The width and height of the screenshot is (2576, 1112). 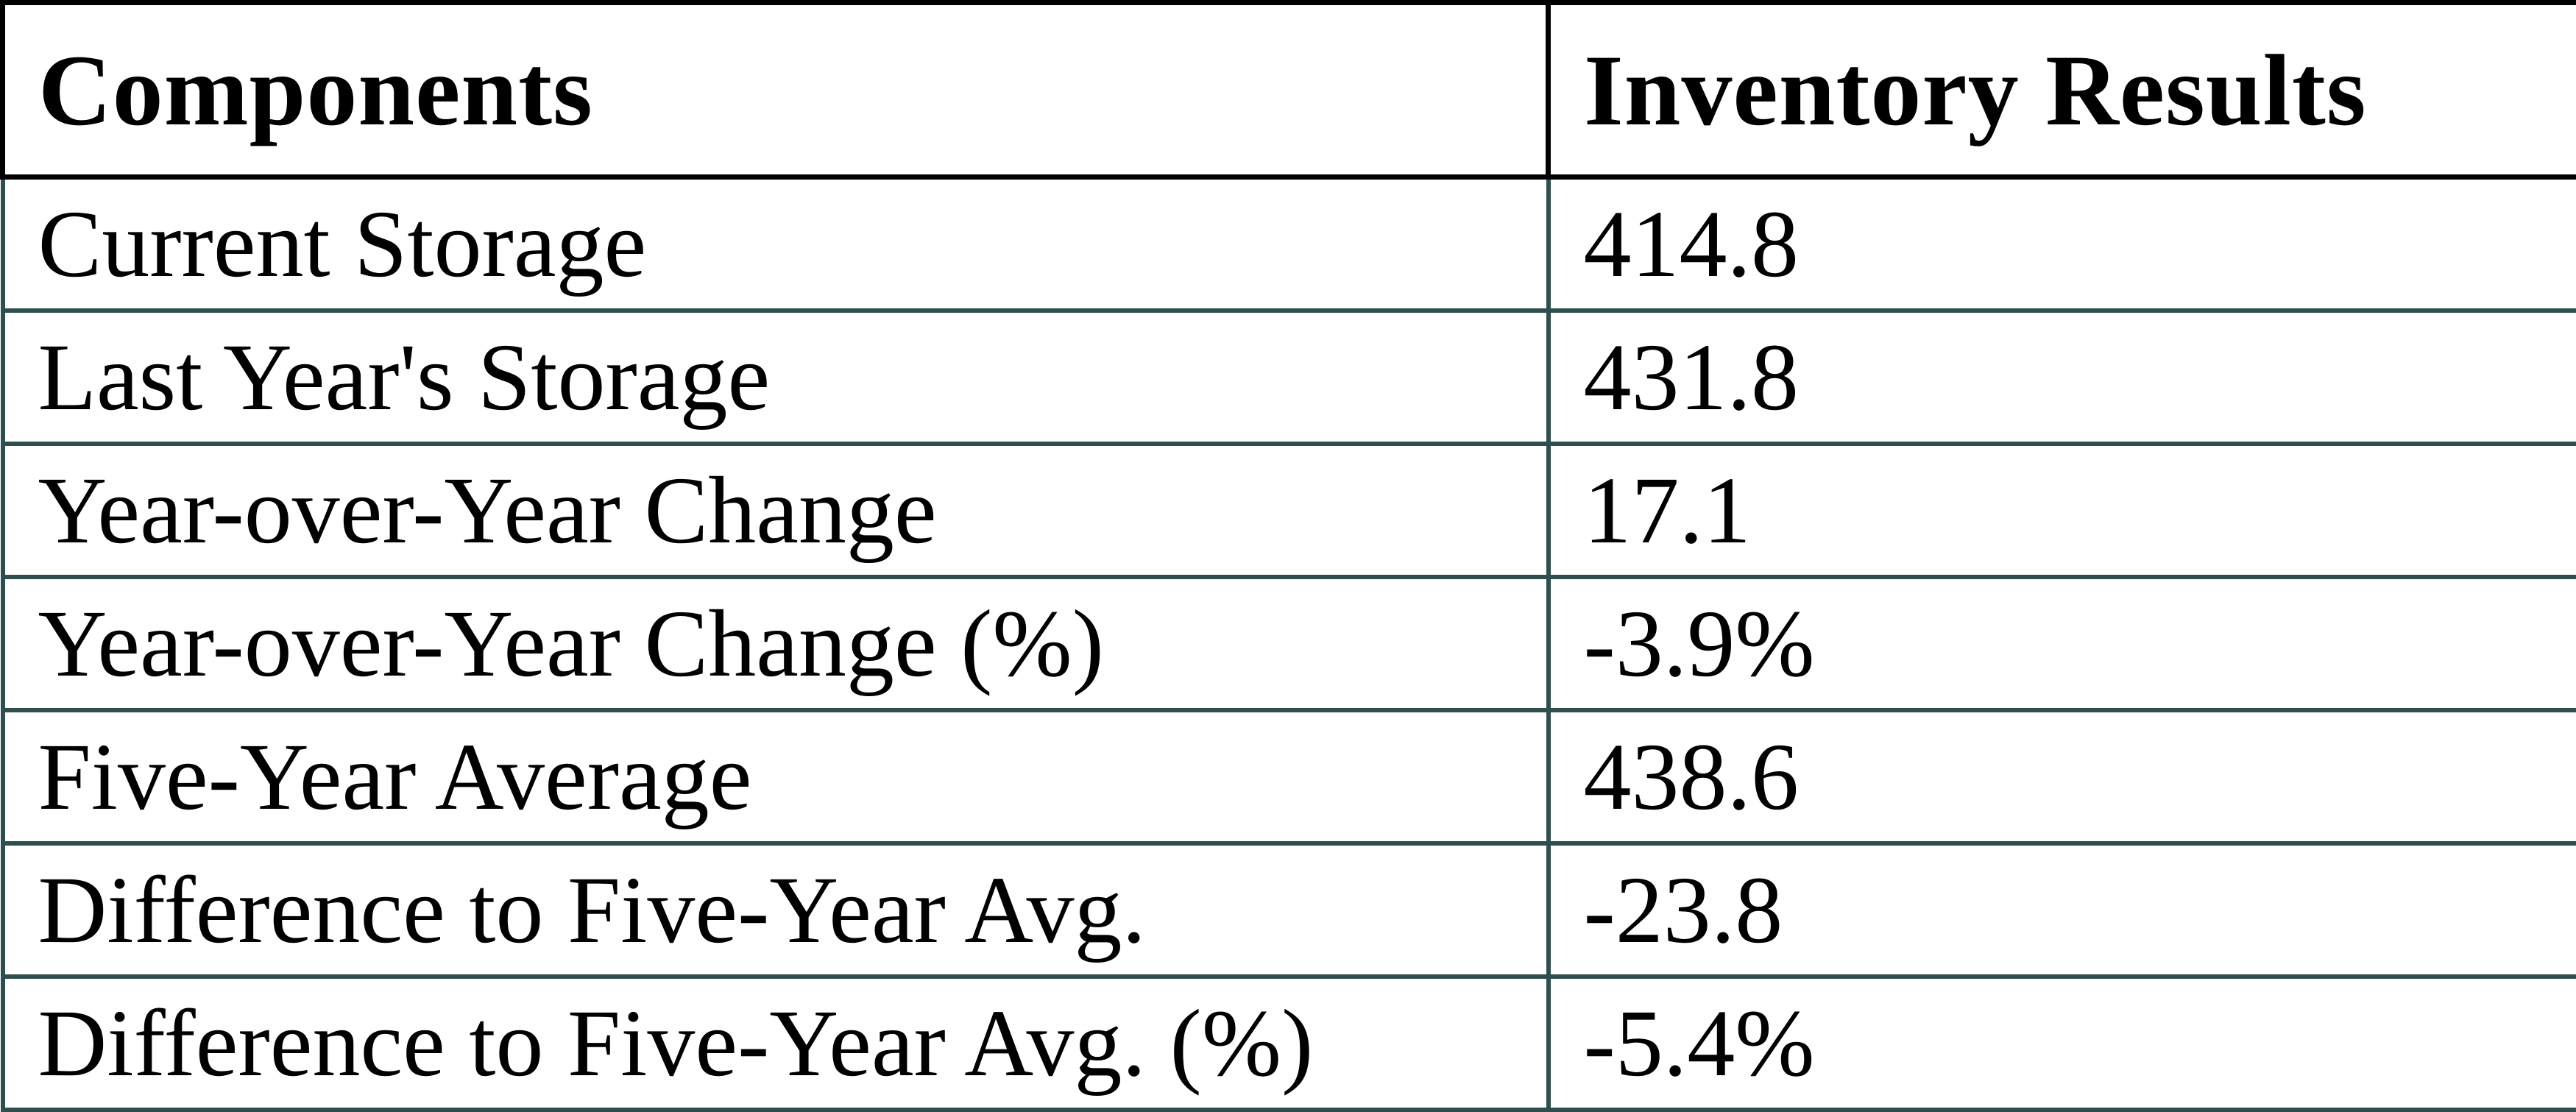 I want to click on row-label-cell: Difference to Five-Year Avg. (%), so click(x=776, y=1044).